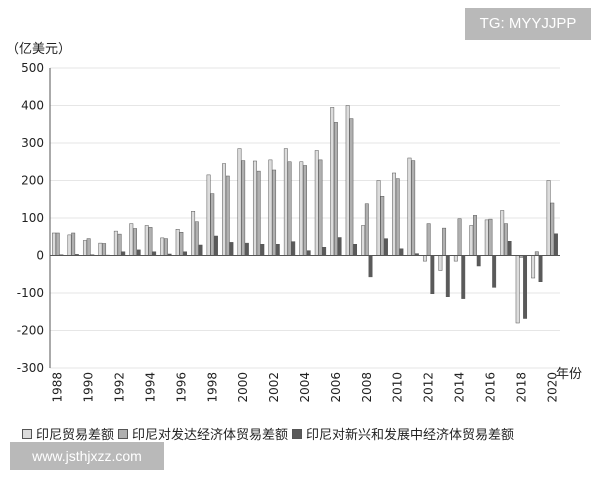  What do you see at coordinates (367, 387) in the screenshot?
I see `x-tick-label: 2008` at bounding box center [367, 387].